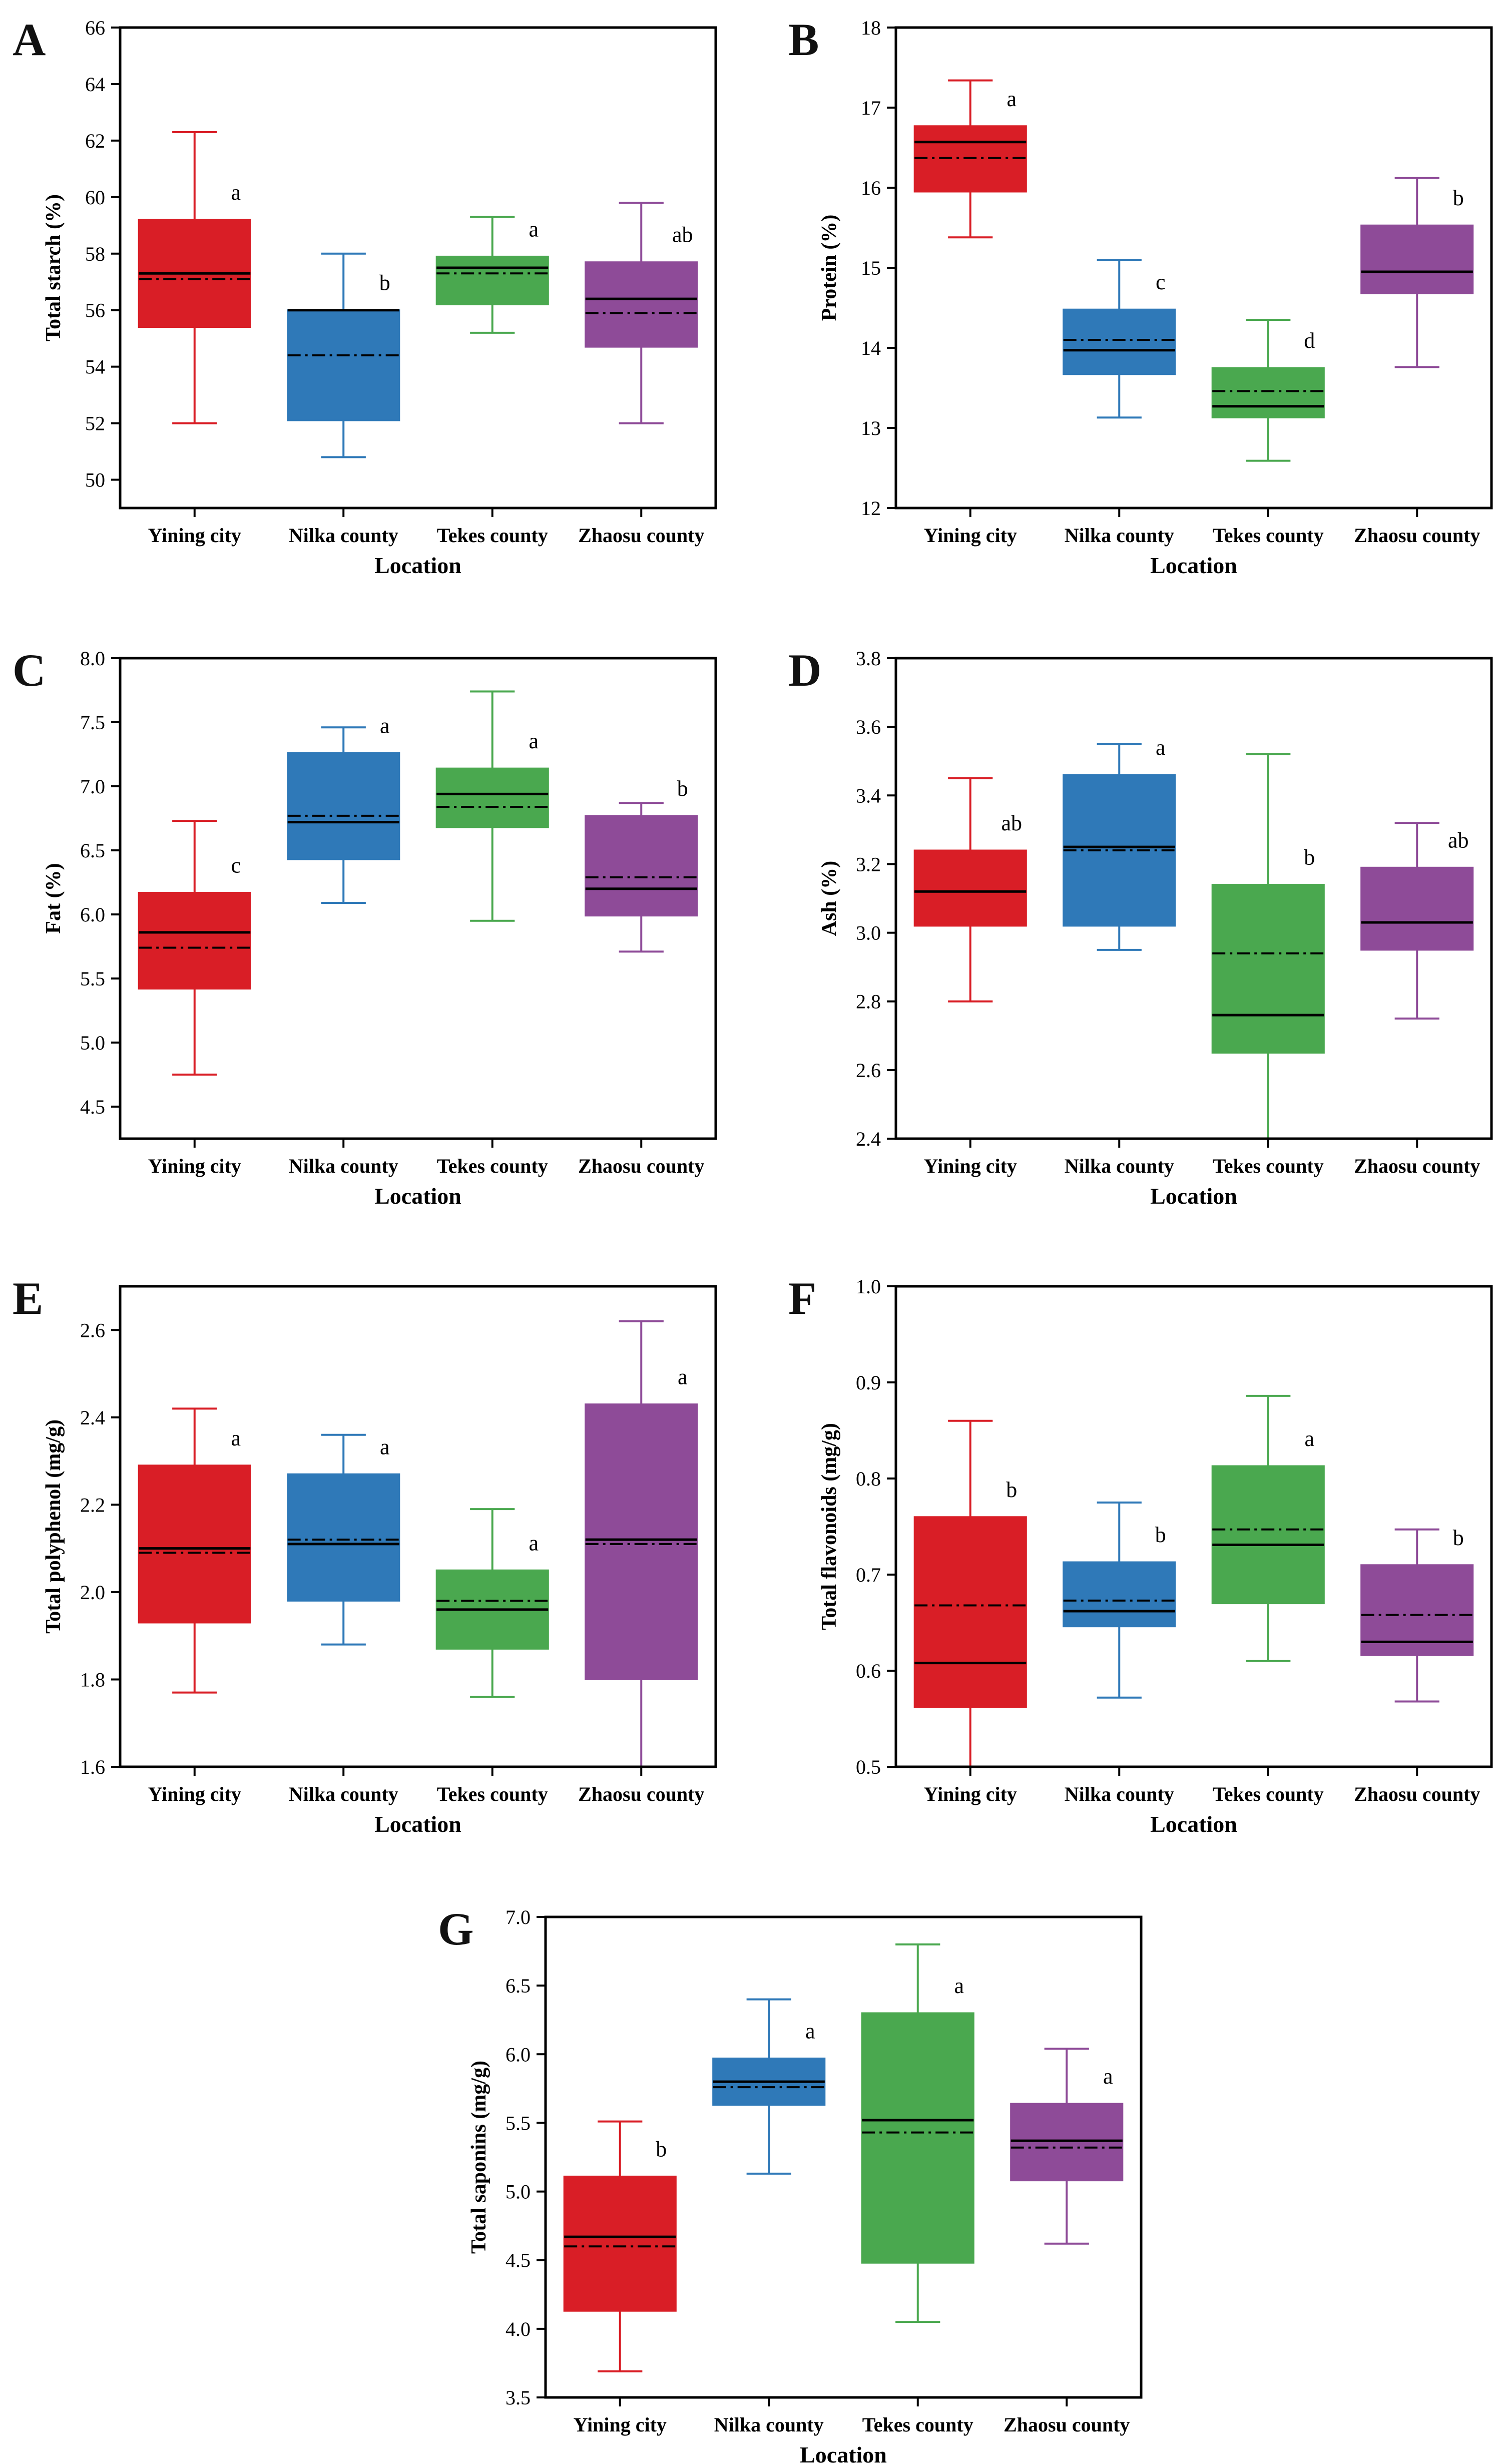  Describe the element at coordinates (95, 424) in the screenshot. I see `y-tick-label: 52` at that location.